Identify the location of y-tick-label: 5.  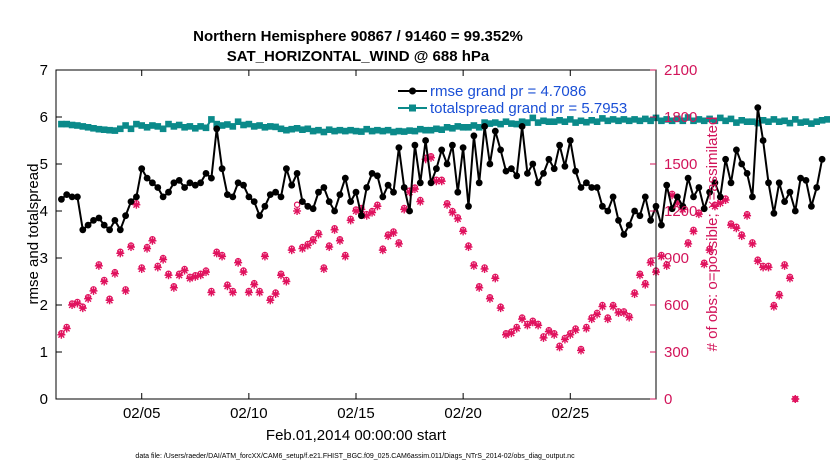
(44, 164).